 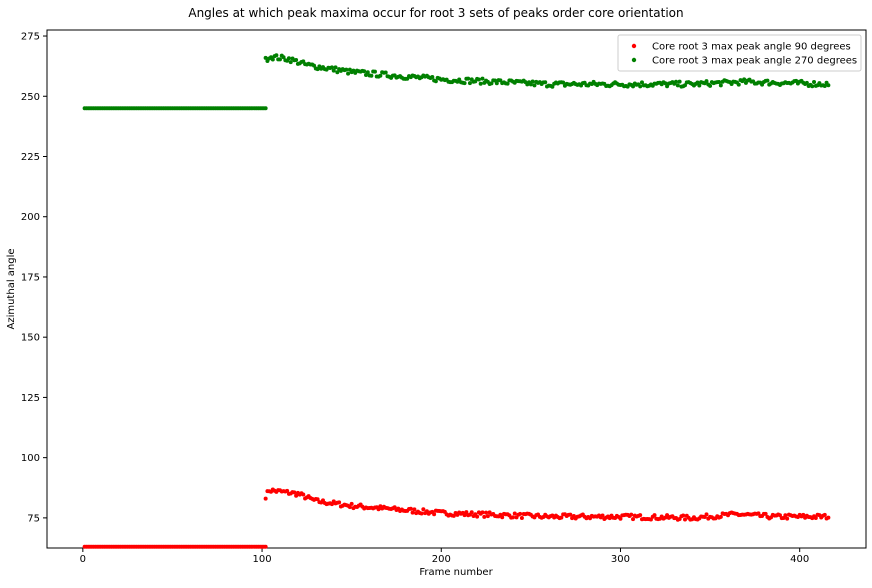 I want to click on legend-entry: Core root 3 max peak angle 270 degrees, so click(x=754, y=61).